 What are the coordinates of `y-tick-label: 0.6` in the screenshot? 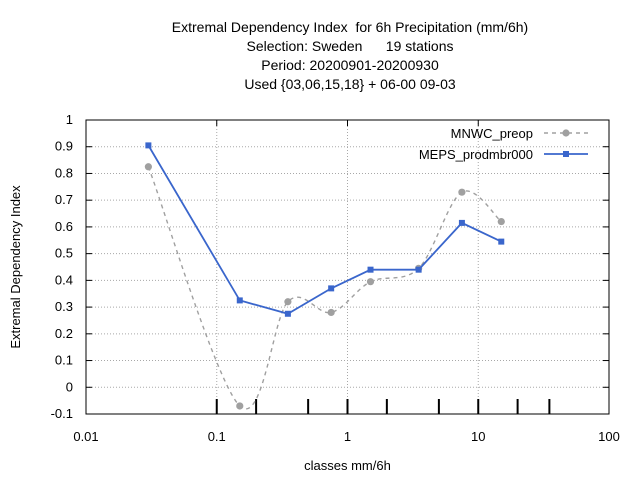 It's located at (64, 226).